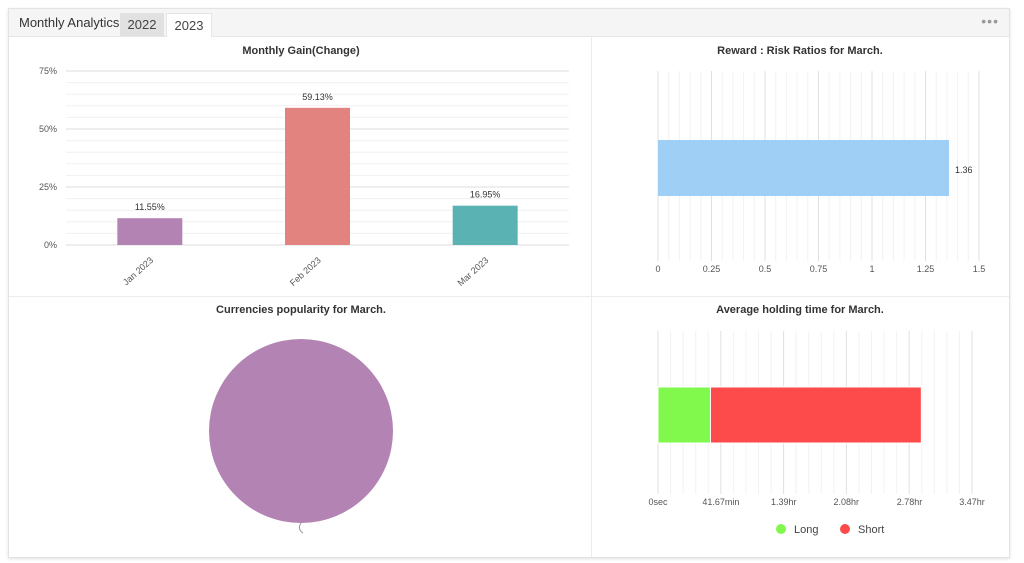  I want to click on reward-risk-bar, so click(804, 168).